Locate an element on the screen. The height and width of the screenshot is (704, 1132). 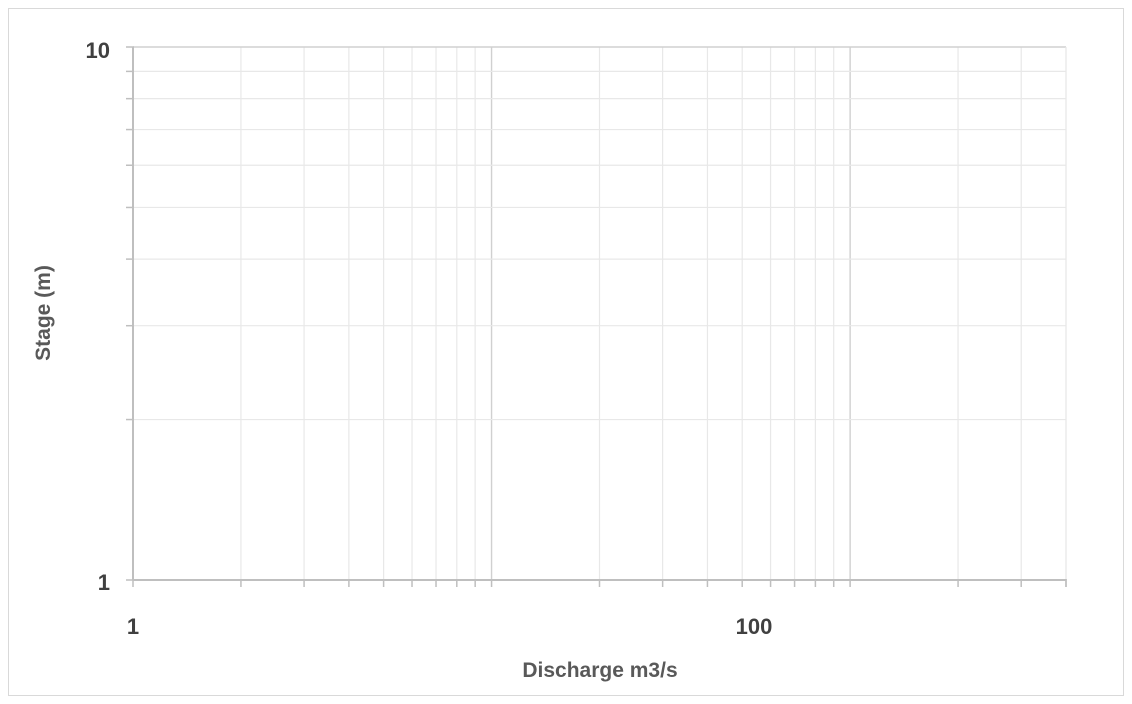
x-axis-title: Discharge m3/s is located at coordinates (599, 670).